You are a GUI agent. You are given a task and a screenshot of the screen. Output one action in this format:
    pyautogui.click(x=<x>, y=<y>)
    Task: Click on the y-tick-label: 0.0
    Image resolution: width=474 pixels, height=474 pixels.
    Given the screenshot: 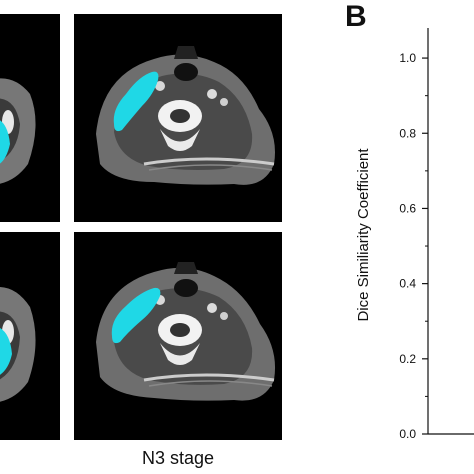 What is the action you would take?
    pyautogui.click(x=407, y=434)
    